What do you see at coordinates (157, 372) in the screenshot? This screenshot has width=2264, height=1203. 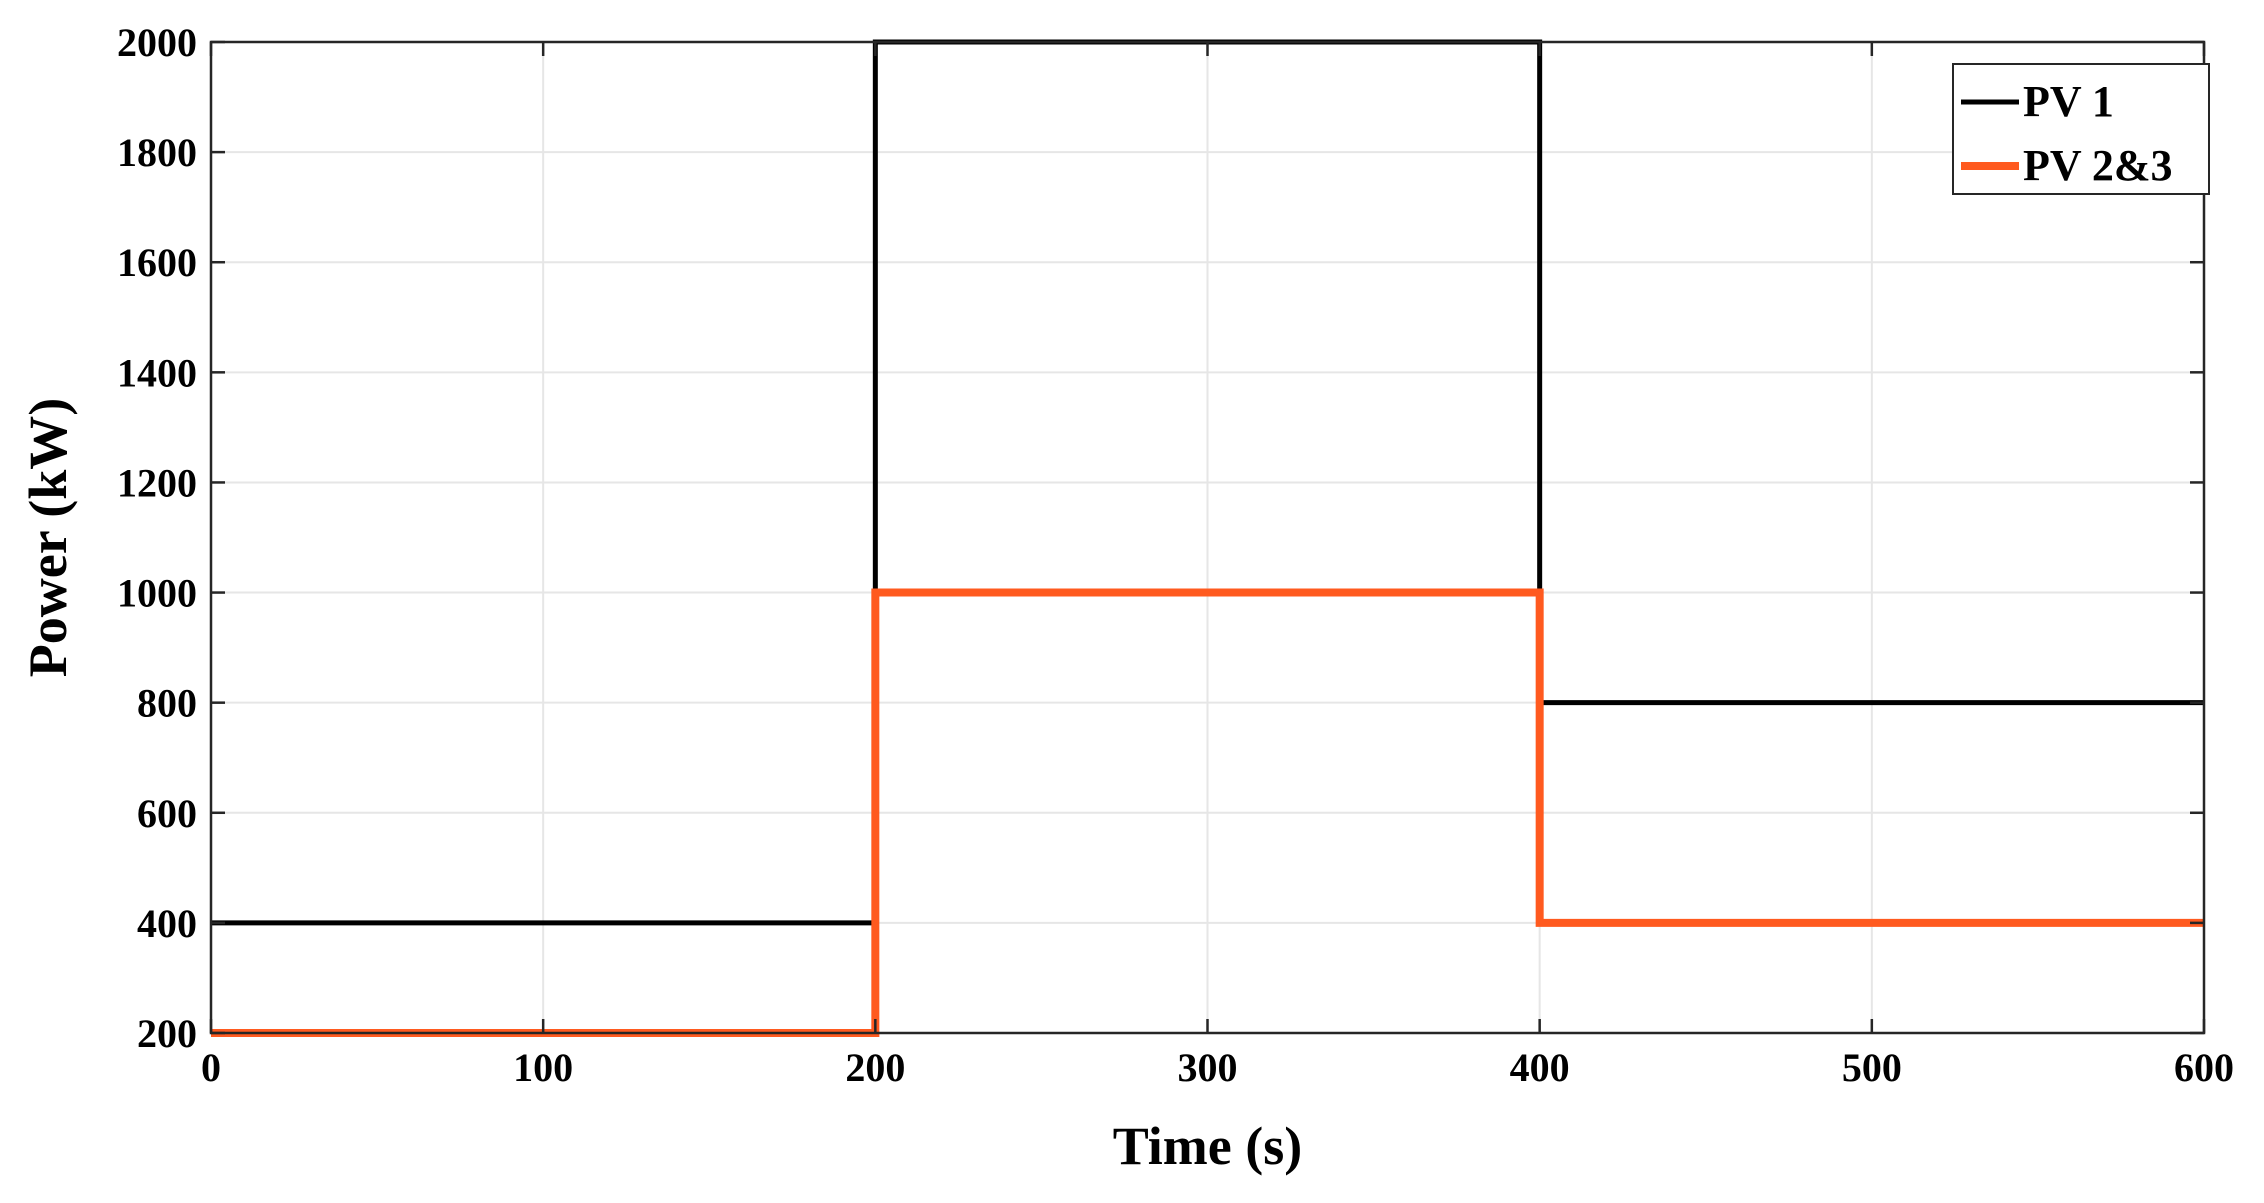 I see `y-tick-label: 1400` at bounding box center [157, 372].